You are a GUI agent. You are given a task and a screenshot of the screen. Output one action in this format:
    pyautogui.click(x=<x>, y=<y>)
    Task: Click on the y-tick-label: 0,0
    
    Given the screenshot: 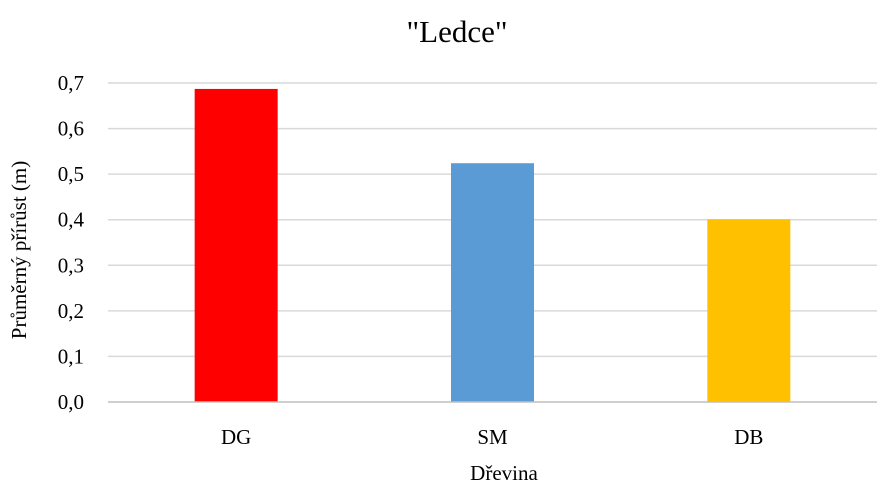 What is the action you would take?
    pyautogui.click(x=71, y=402)
    